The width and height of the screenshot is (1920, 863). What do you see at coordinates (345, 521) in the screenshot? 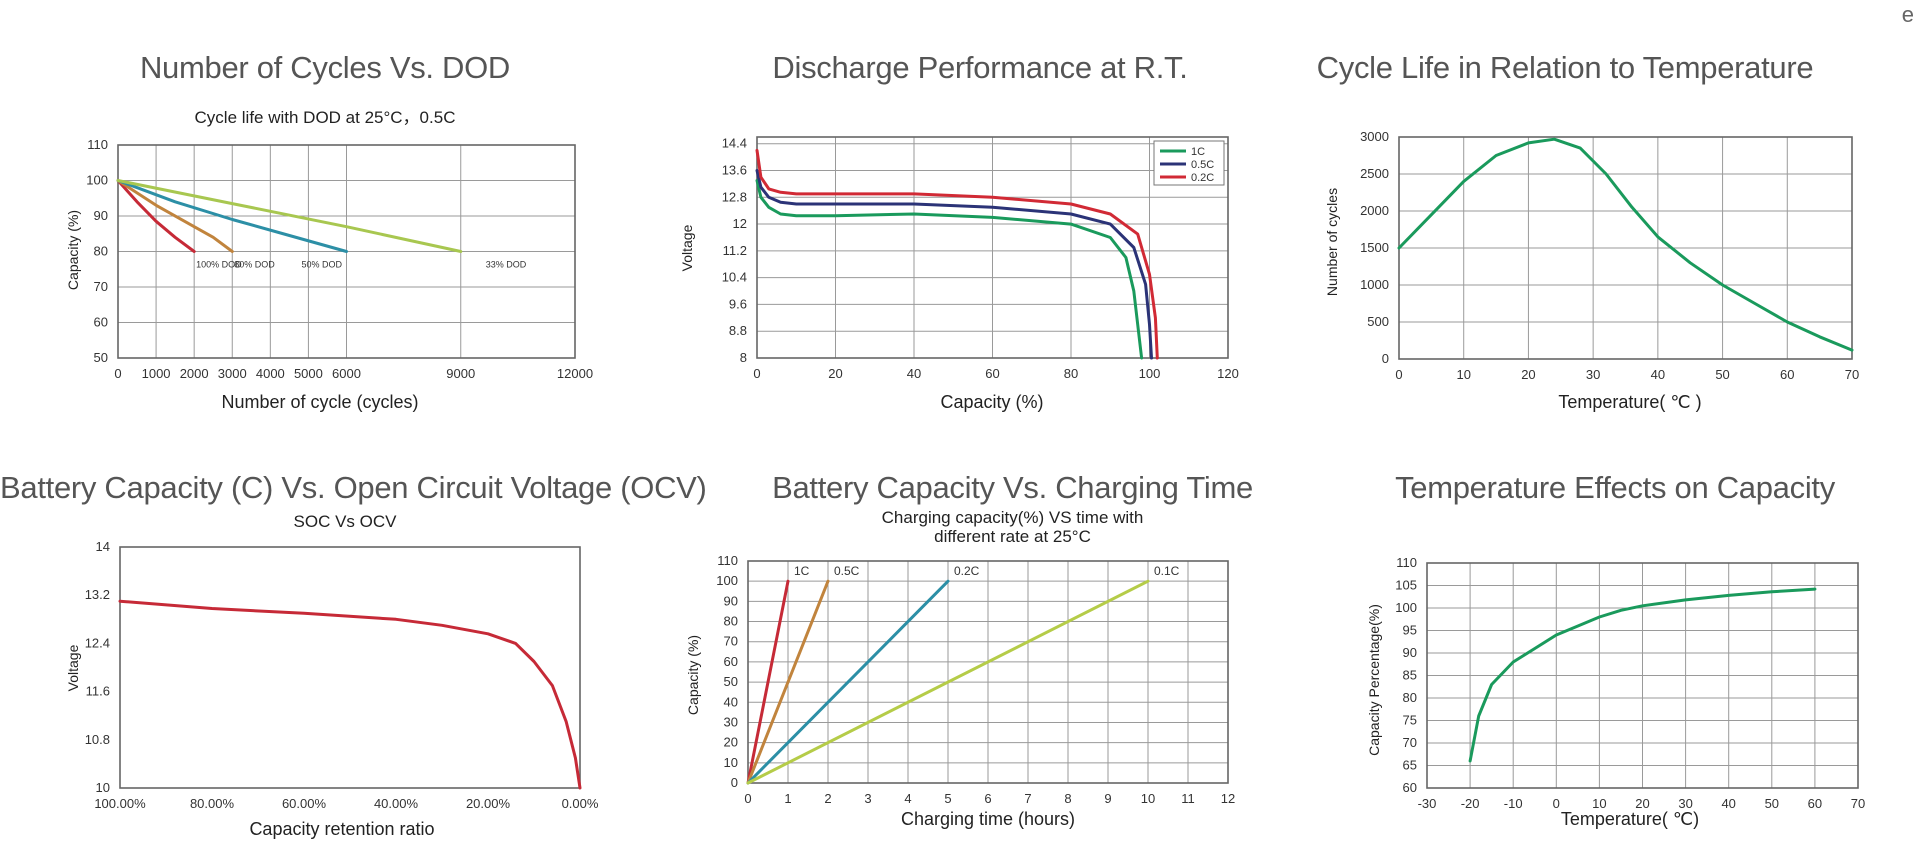
I see `chart-subtitle: SOC Vs OCV` at bounding box center [345, 521].